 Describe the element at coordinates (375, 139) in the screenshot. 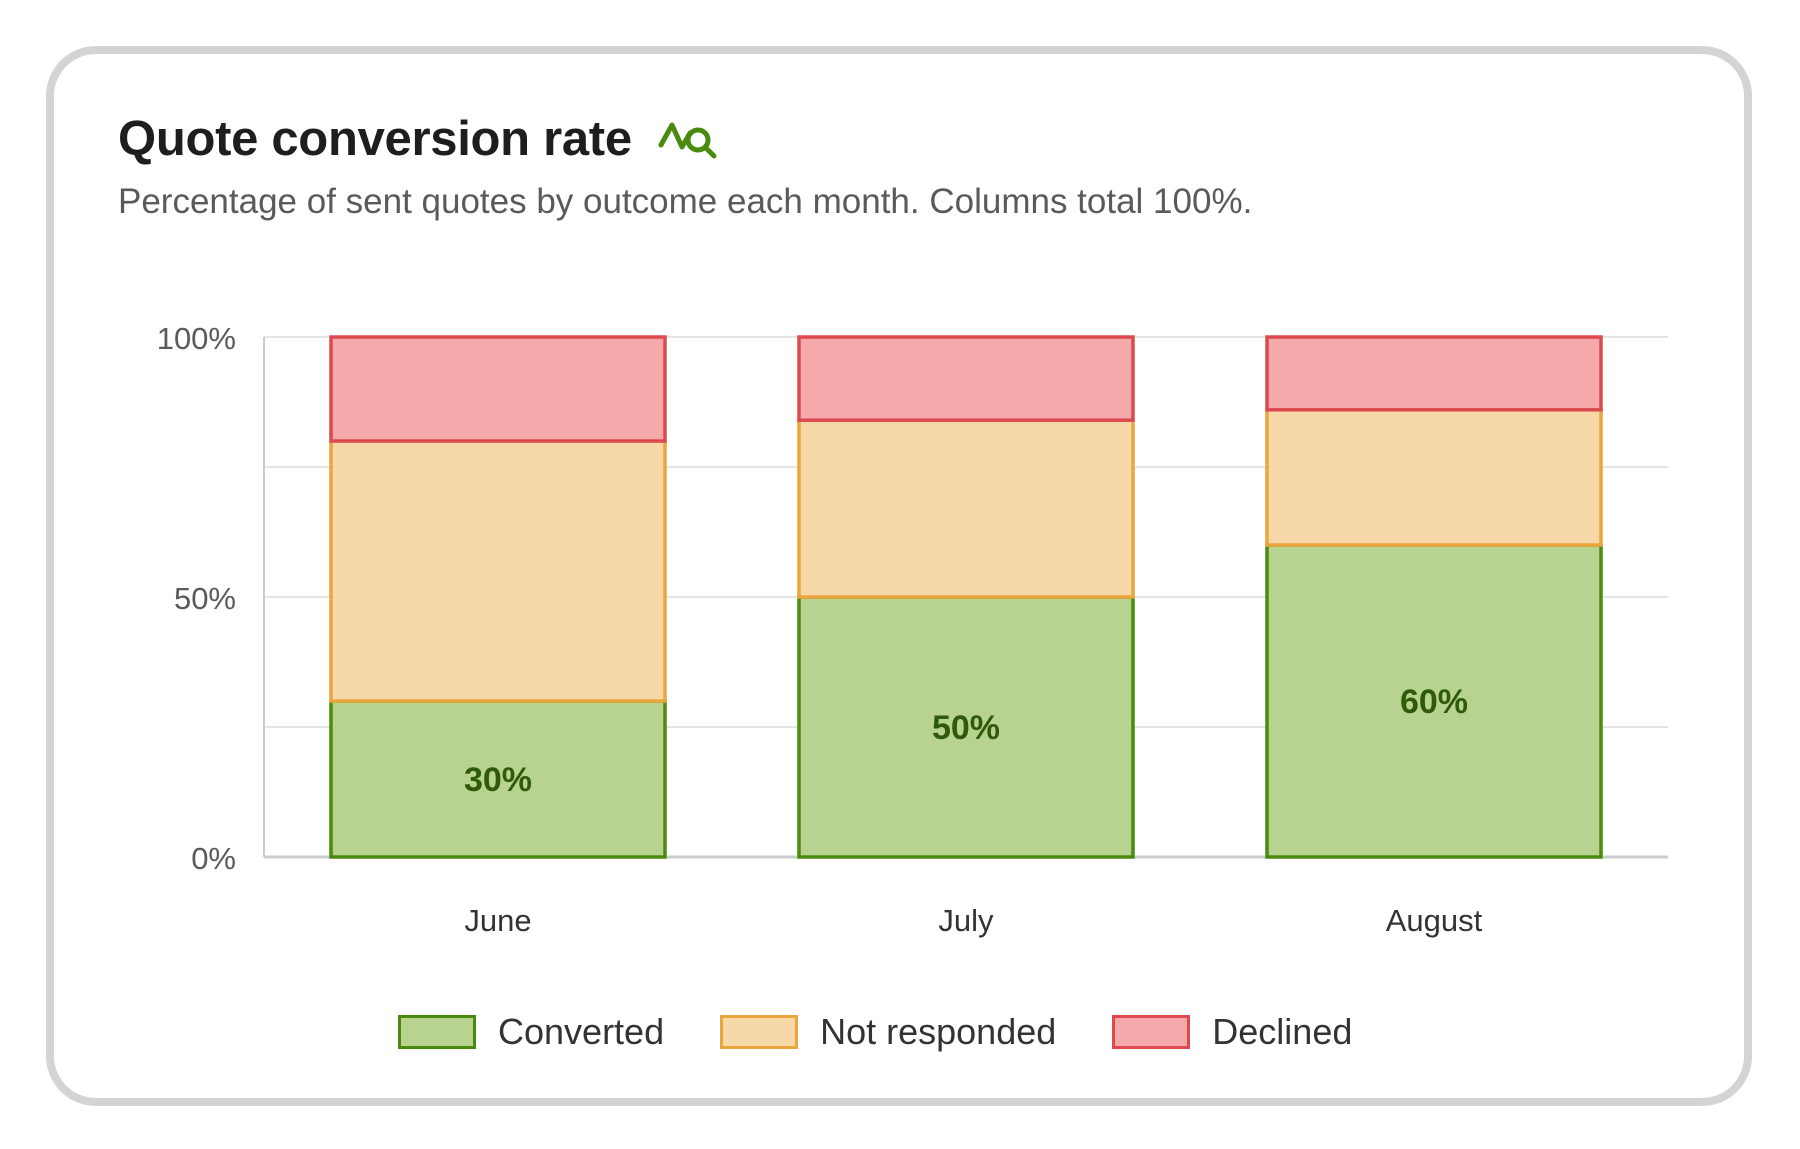

I see `chart-title: Quote conversion rate` at that location.